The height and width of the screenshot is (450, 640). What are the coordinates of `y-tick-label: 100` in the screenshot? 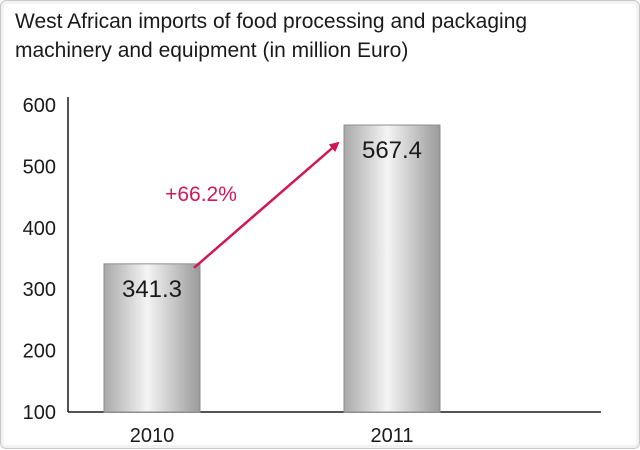 It's located at (39, 413).